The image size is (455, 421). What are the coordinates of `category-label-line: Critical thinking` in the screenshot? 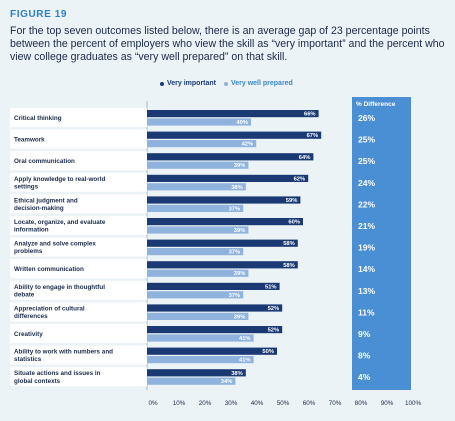 It's located at (38, 118).